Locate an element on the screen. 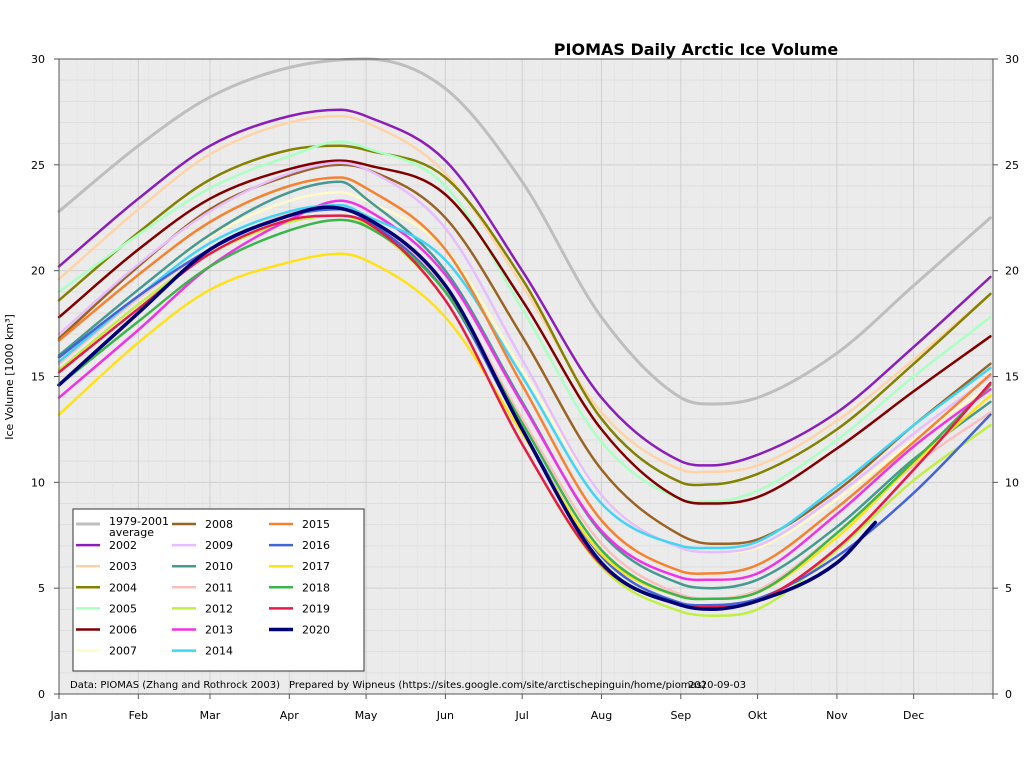 Image resolution: width=1024 pixels, height=768 pixels. y-tick-label: 5 is located at coordinates (41, 588).